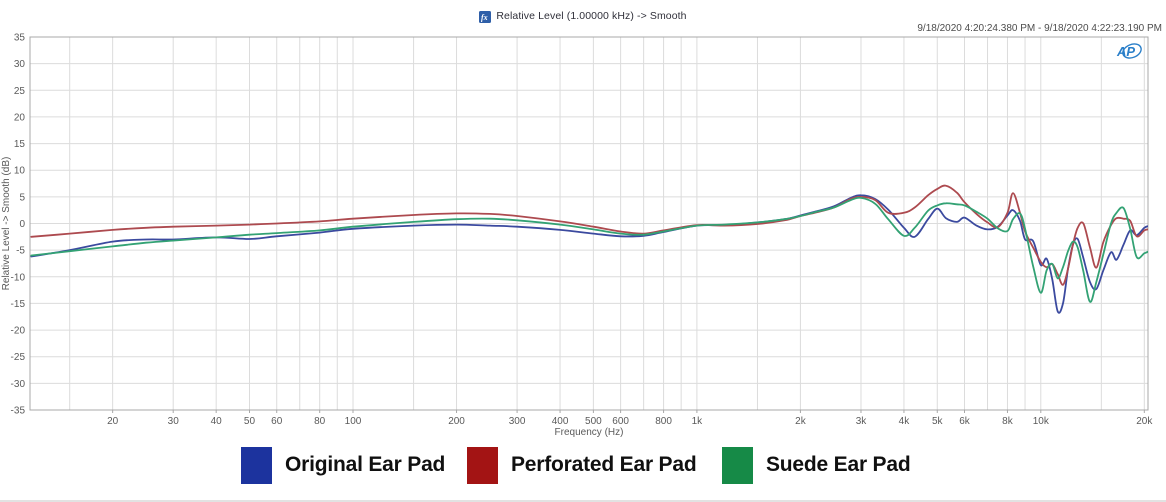  I want to click on svg-text: 10k, so click(1041, 421).